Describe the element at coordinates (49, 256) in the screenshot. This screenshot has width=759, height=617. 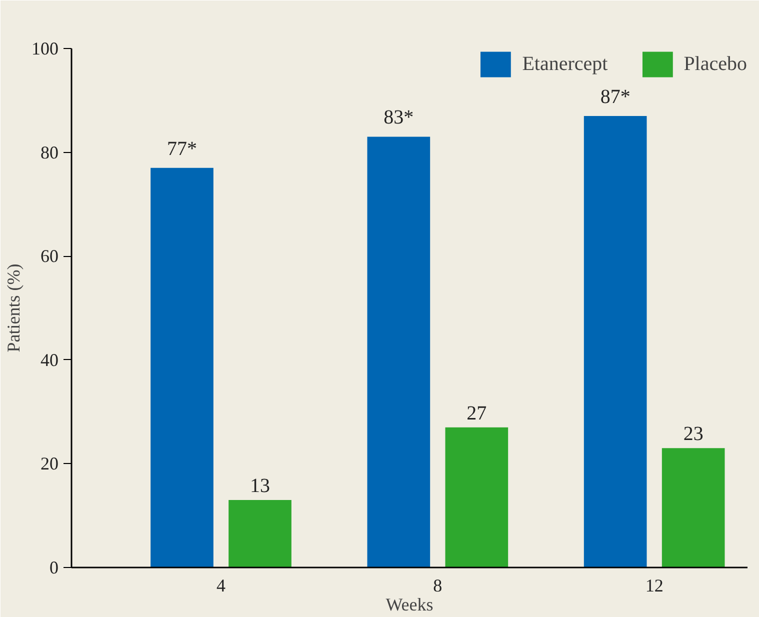
I see `y-tick-label: 60` at that location.